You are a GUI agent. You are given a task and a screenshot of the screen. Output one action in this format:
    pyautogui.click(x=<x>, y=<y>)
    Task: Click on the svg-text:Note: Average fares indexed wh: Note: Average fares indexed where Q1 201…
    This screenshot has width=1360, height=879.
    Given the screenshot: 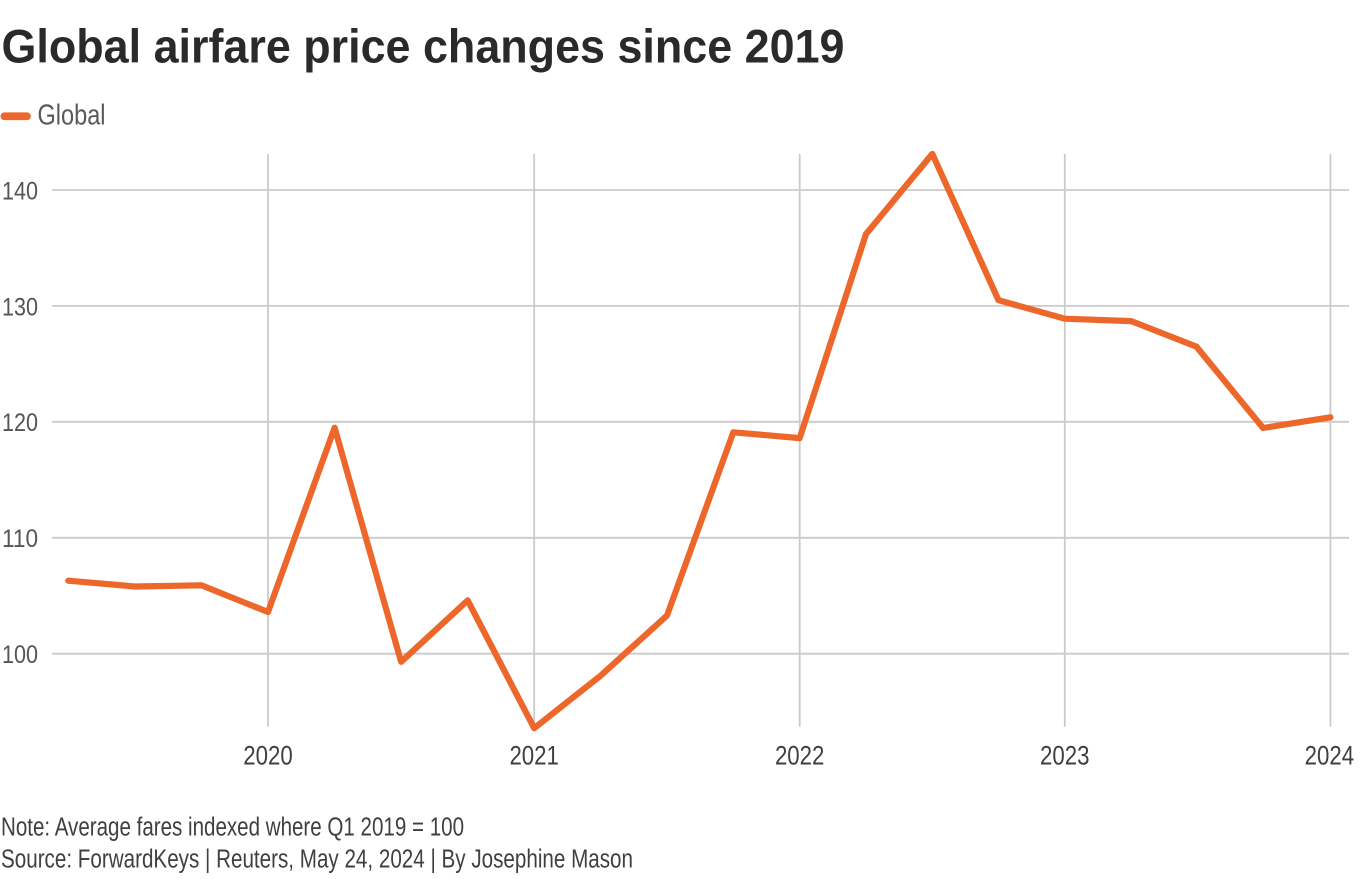 What is the action you would take?
    pyautogui.click(x=232, y=828)
    